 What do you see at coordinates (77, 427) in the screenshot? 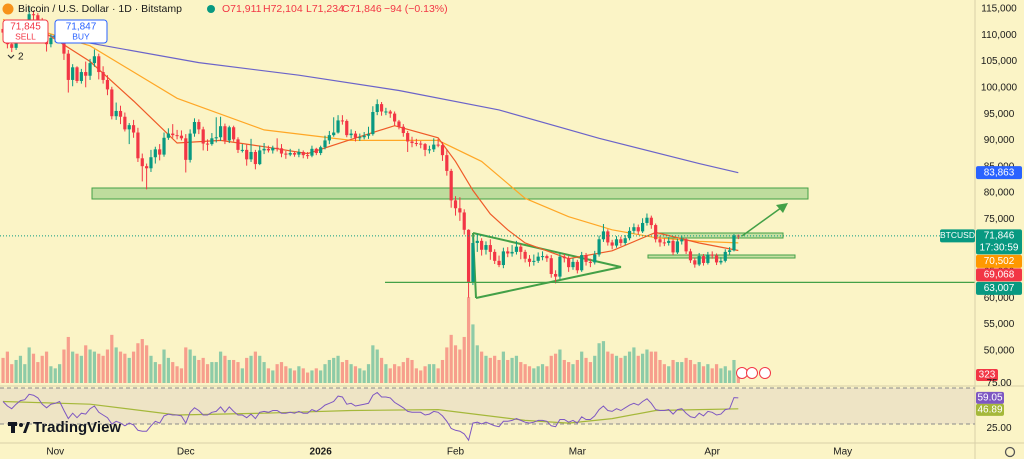
I see `logo-text: TradingView` at bounding box center [77, 427].